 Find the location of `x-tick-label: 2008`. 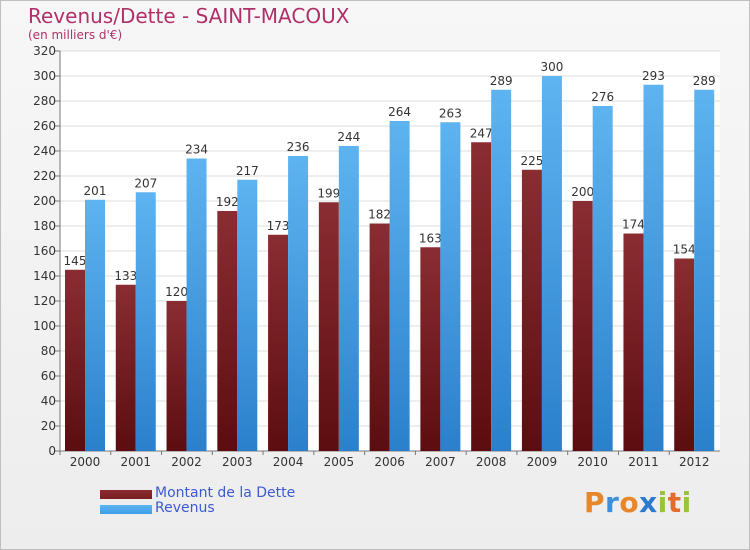

x-tick-label: 2008 is located at coordinates (491, 462).